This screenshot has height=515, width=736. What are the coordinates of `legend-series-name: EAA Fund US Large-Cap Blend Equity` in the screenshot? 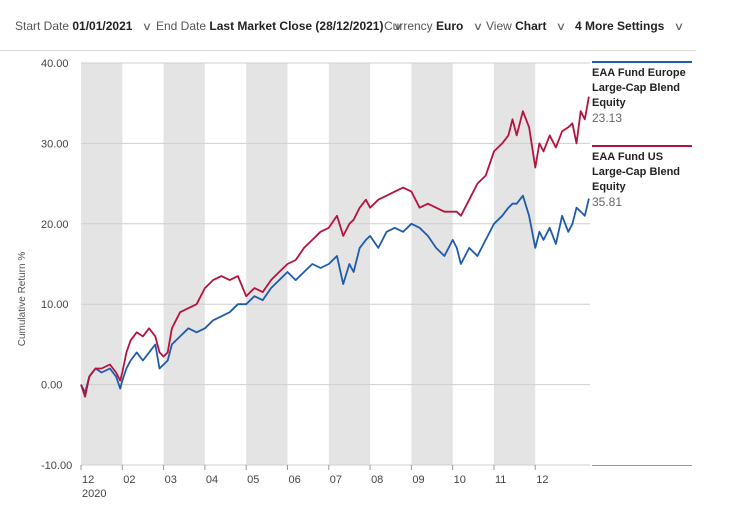 It's located at (636, 172).